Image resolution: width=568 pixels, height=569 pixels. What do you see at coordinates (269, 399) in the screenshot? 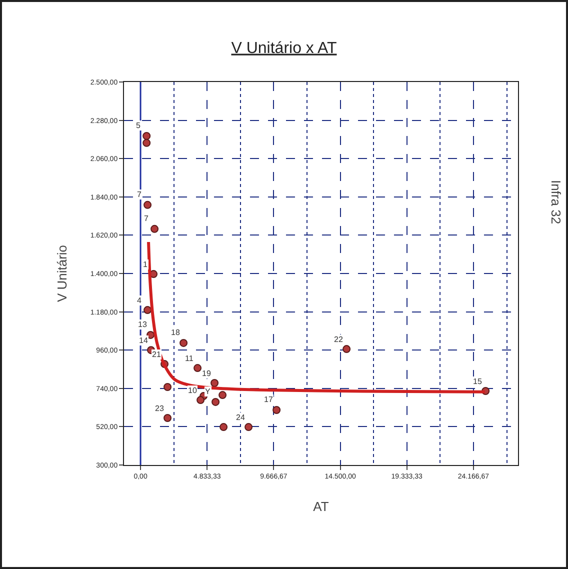
I see `annotation: 17` at bounding box center [269, 399].